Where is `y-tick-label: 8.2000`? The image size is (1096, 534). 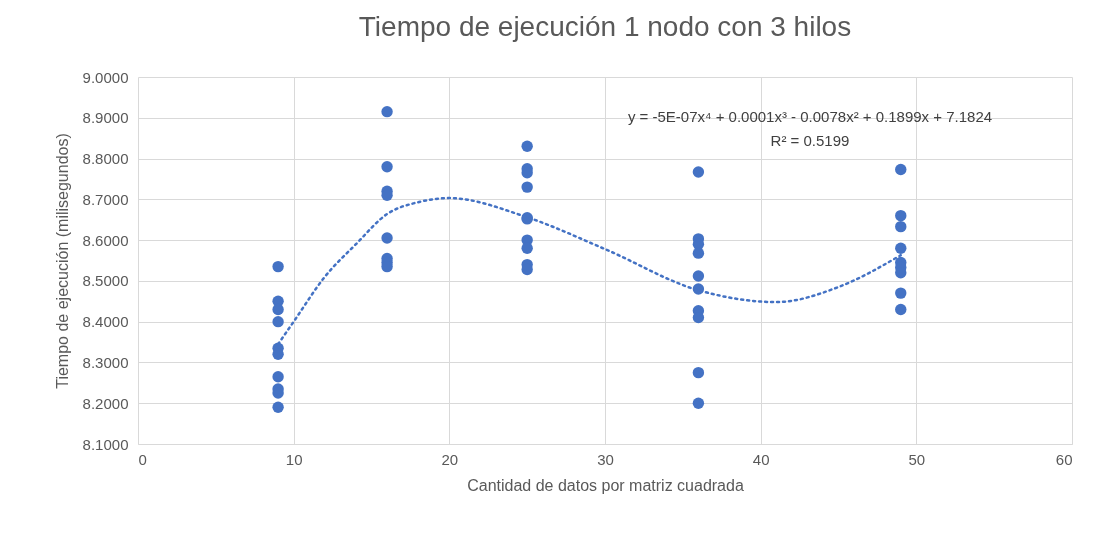 y-tick-label: 8.2000 is located at coordinates (105, 403).